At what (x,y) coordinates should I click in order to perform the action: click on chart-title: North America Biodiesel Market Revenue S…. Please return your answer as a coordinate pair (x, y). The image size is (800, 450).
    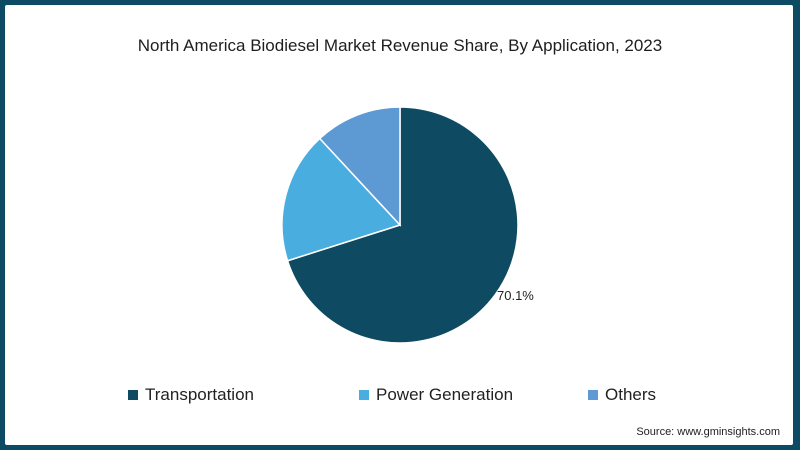
    Looking at the image, I should click on (400, 45).